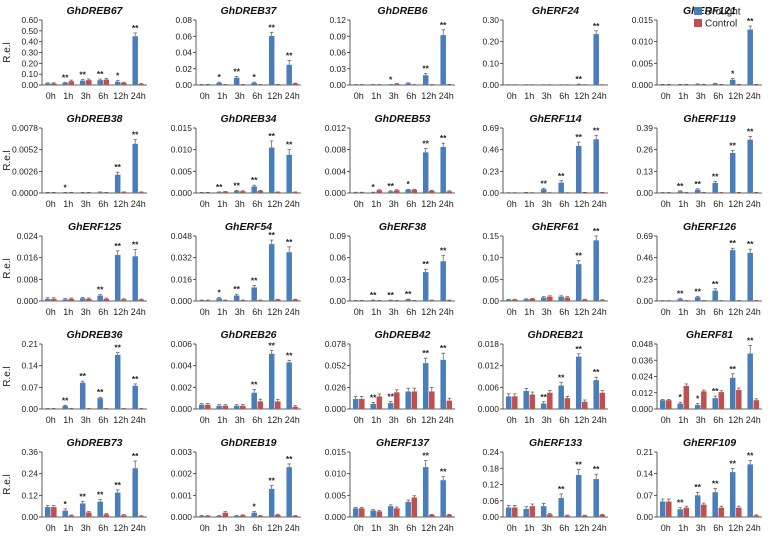 This screenshot has width=778, height=548. I want to click on y-tick-label: 0.036, so click(643, 360).